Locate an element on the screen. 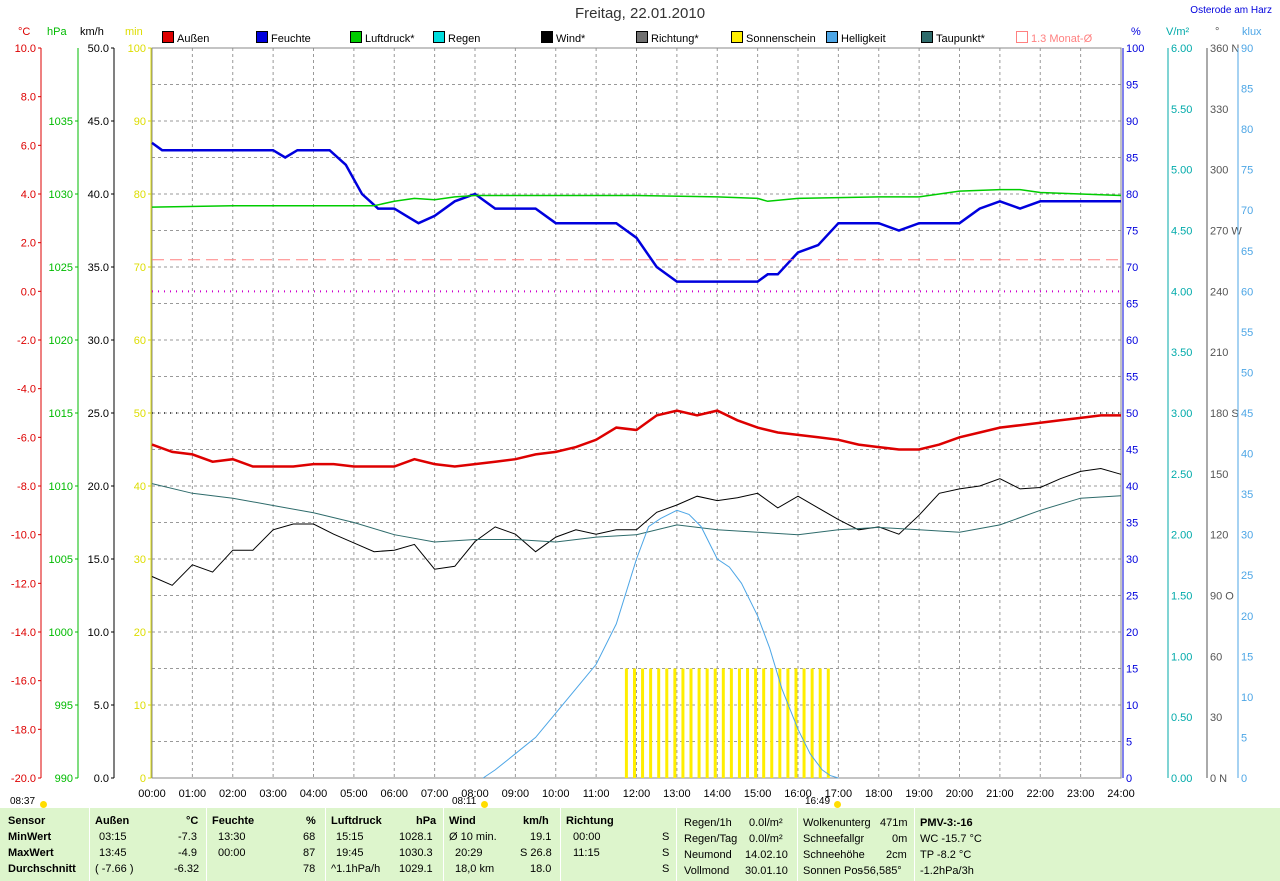 The width and height of the screenshot is (1280, 881). x-tick-label: 04:00 is located at coordinates (314, 794).